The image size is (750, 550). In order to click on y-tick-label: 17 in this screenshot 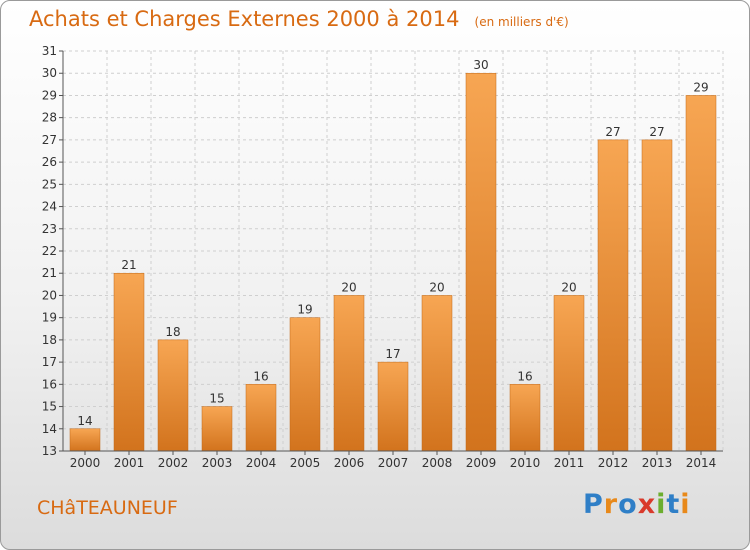, I will do `click(49, 362)`.